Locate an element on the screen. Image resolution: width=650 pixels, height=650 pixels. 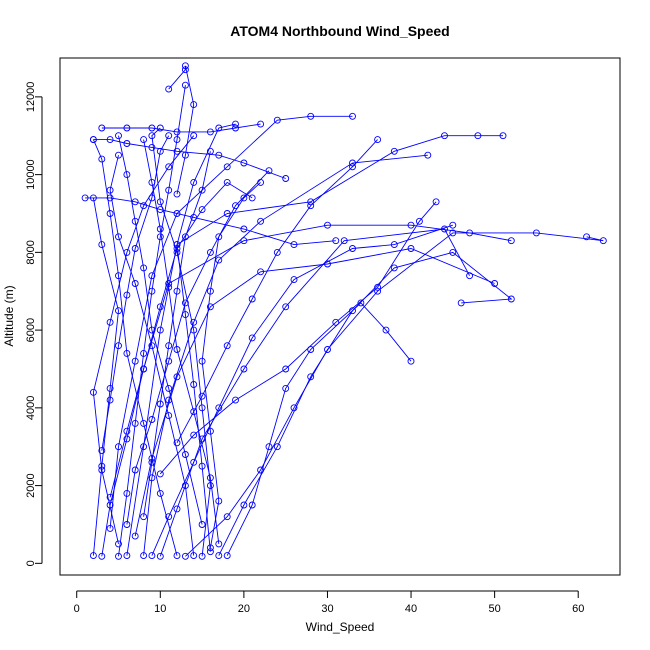
y-tick-label: 2000 is located at coordinates (31, 485).